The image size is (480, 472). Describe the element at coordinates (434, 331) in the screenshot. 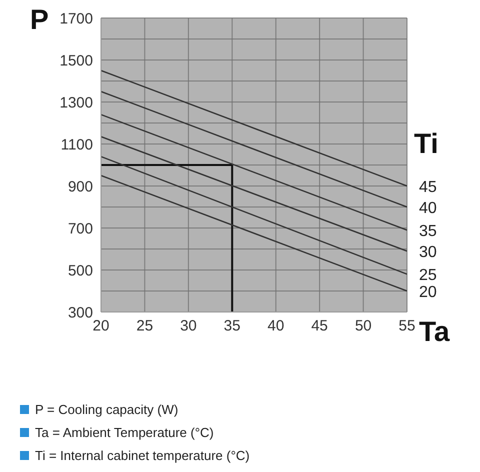

I see `x-axis-title: Ta` at that location.